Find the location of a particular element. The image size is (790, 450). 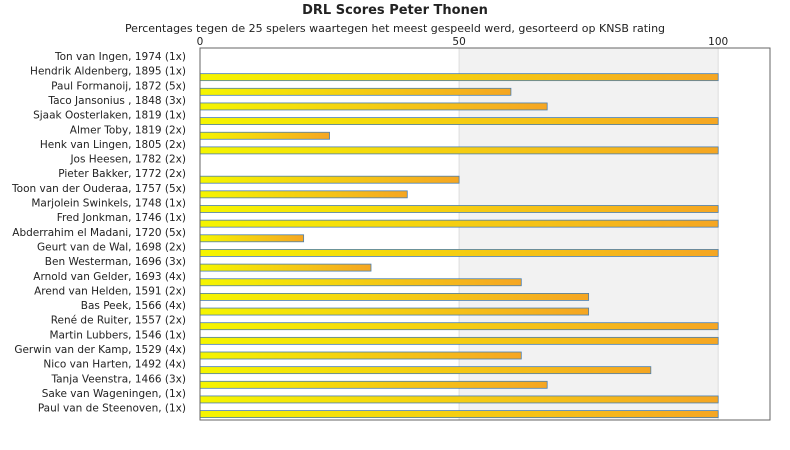

x-axis-ticks: 0 50 100 is located at coordinates (463, 42).